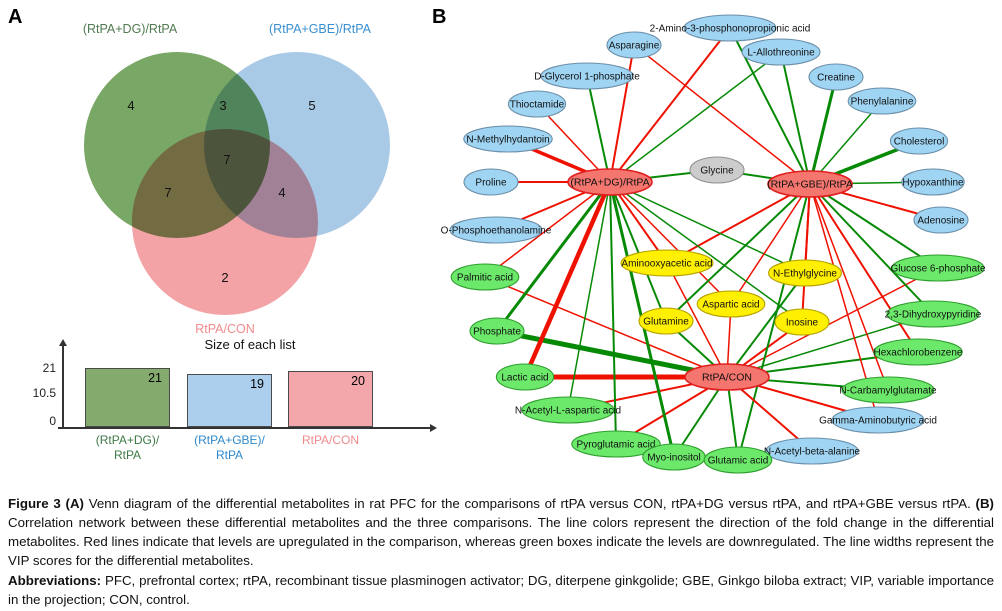  What do you see at coordinates (731, 304) in the screenshot?
I see `network-node-asparticacid: Aspartic acid` at bounding box center [731, 304].